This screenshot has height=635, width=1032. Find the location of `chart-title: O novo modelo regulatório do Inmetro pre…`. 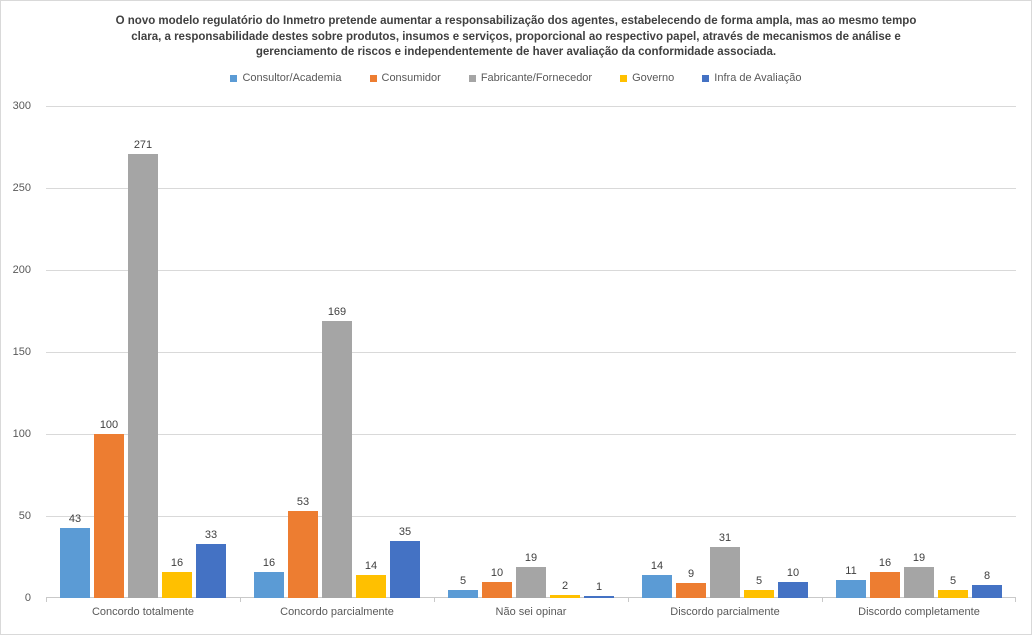

chart-title: O novo modelo regulatório do Inmetro pre… is located at coordinates (516, 37).